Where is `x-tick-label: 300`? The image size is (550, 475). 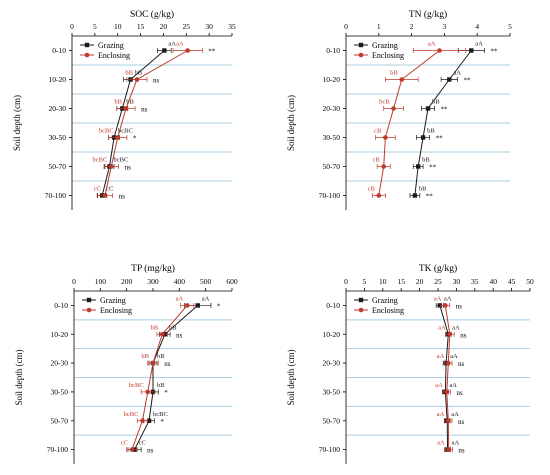
x-tick-label: 300 is located at coordinates (153, 281).